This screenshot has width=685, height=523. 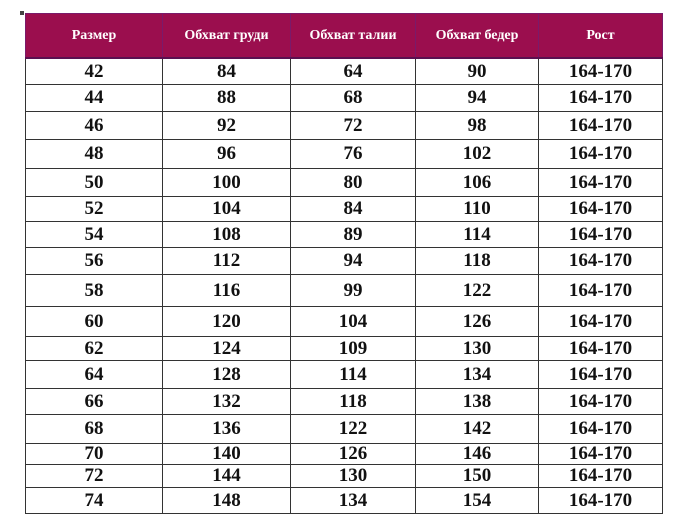 I want to click on cell-chest: 112, so click(x=226, y=260).